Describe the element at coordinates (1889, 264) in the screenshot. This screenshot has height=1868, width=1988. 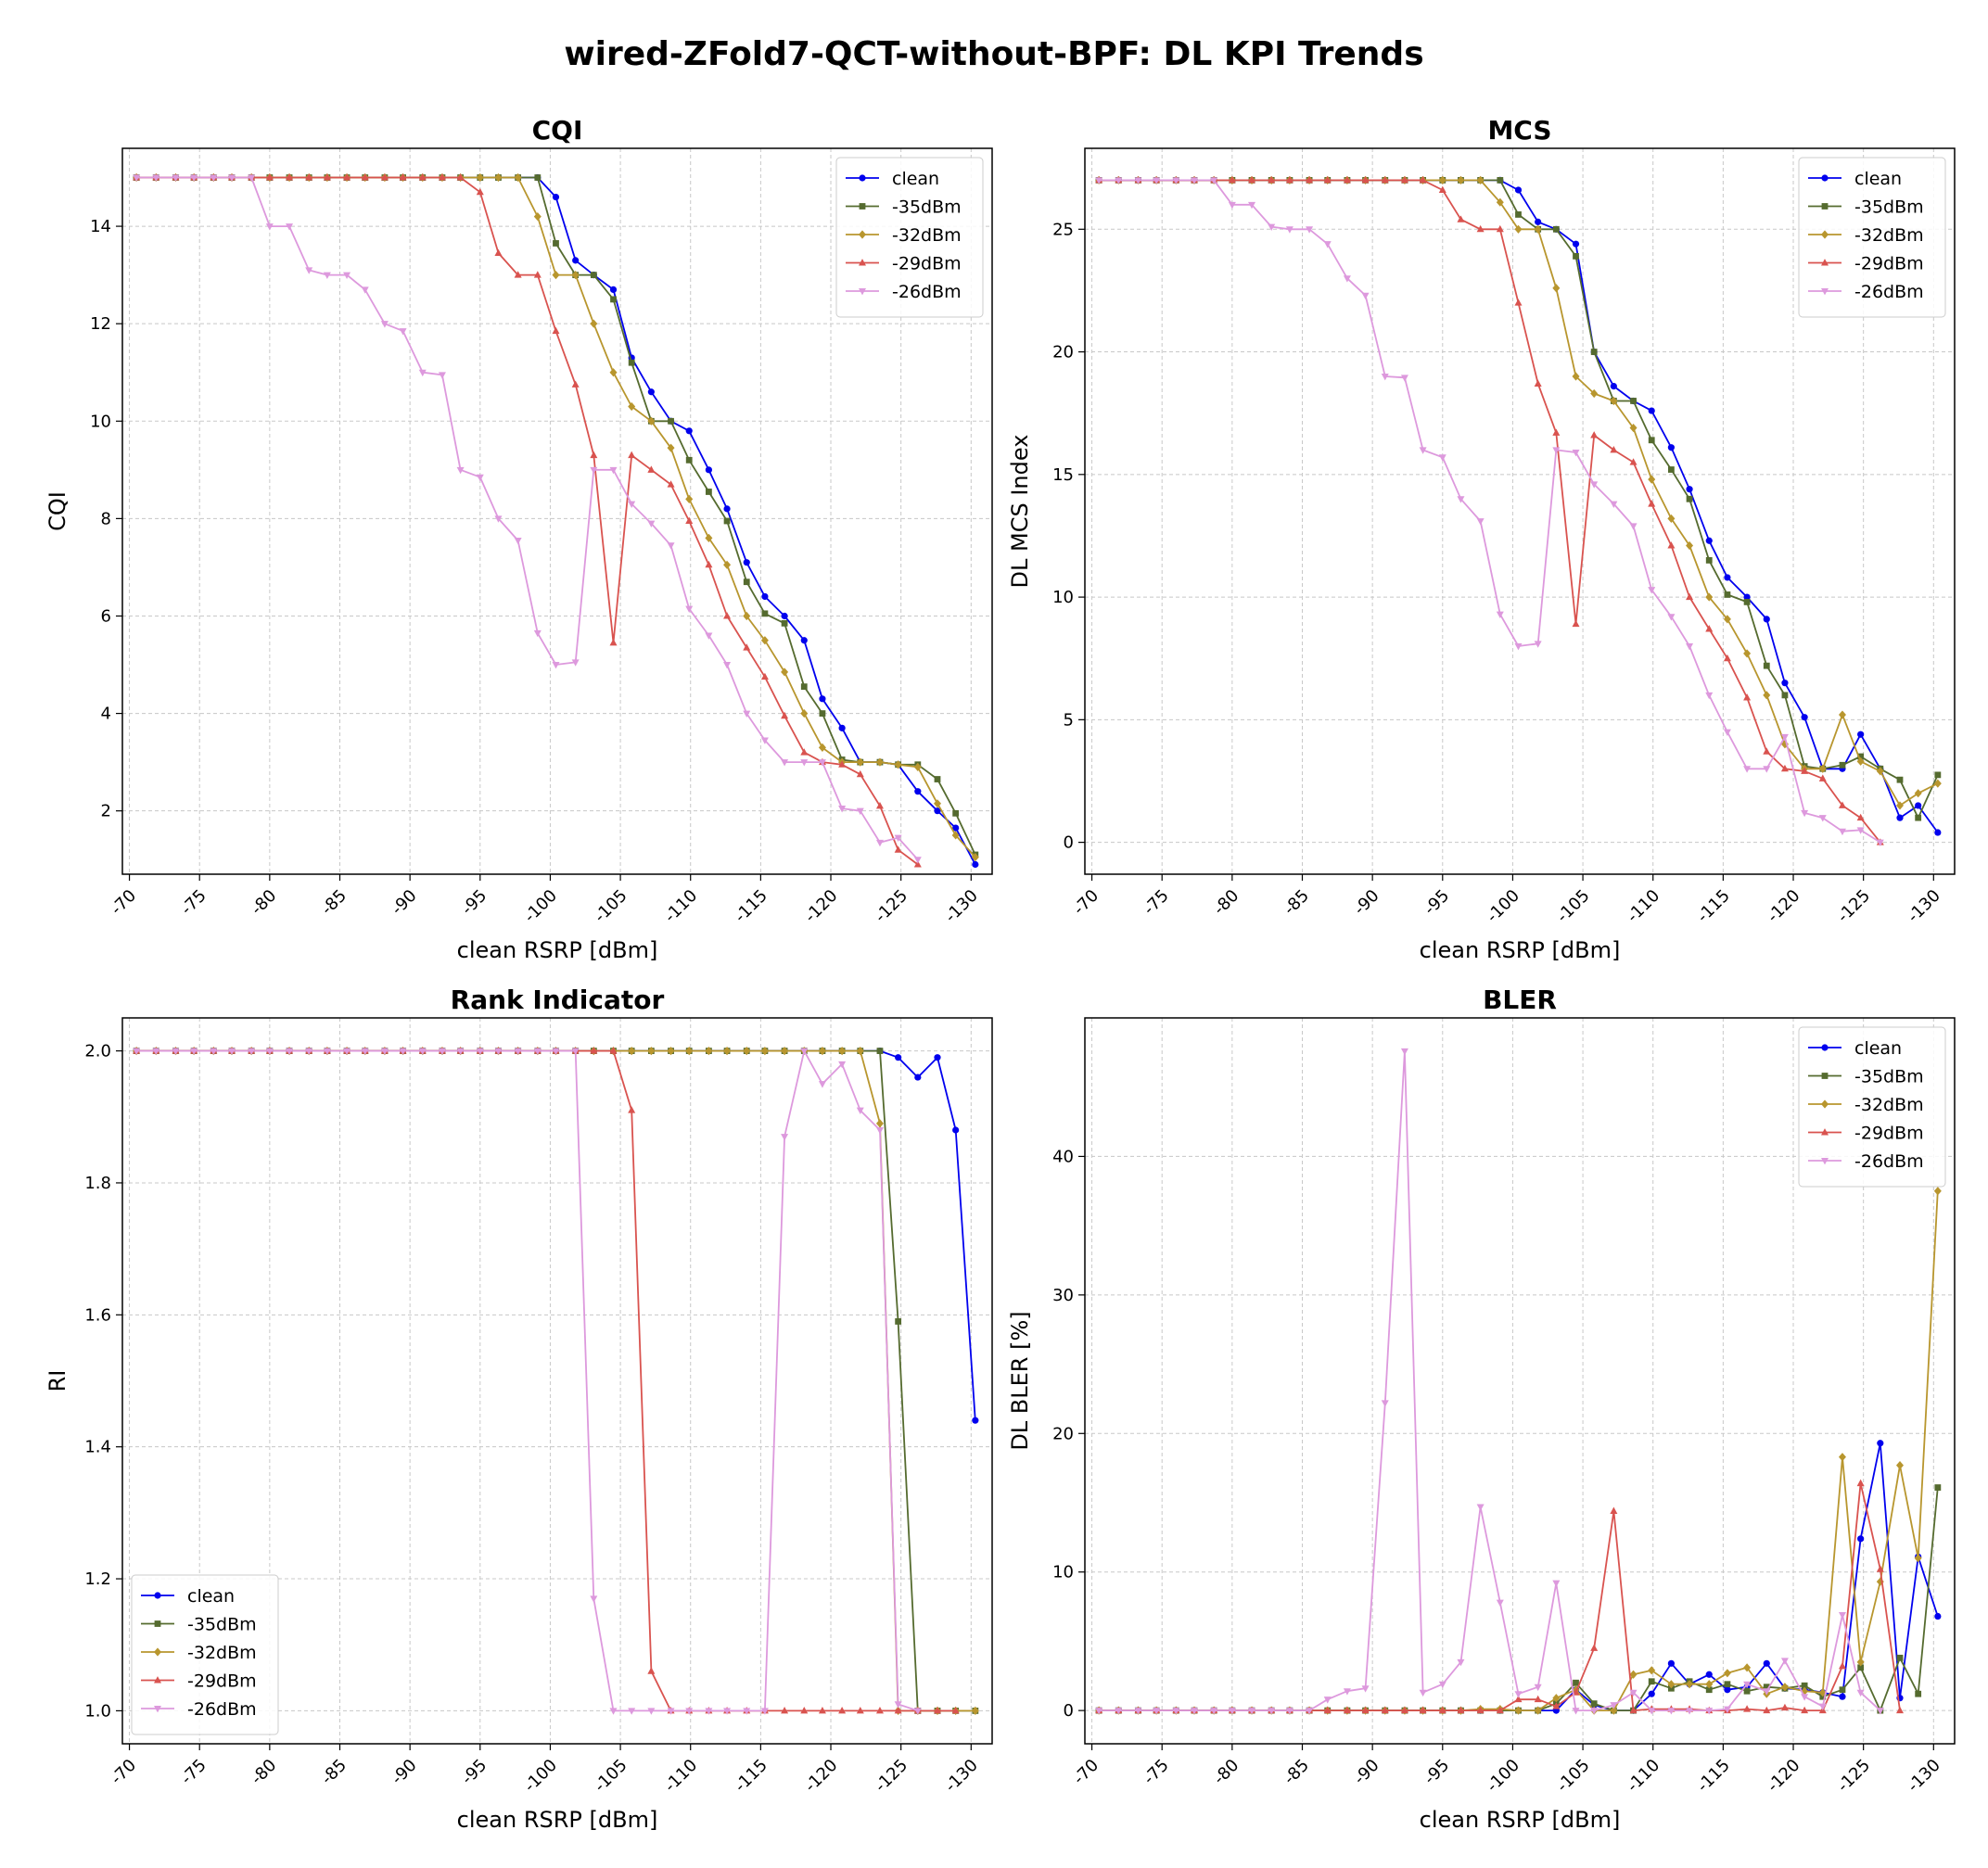
I see `legend-entry--29dBm: -29dBm` at that location.